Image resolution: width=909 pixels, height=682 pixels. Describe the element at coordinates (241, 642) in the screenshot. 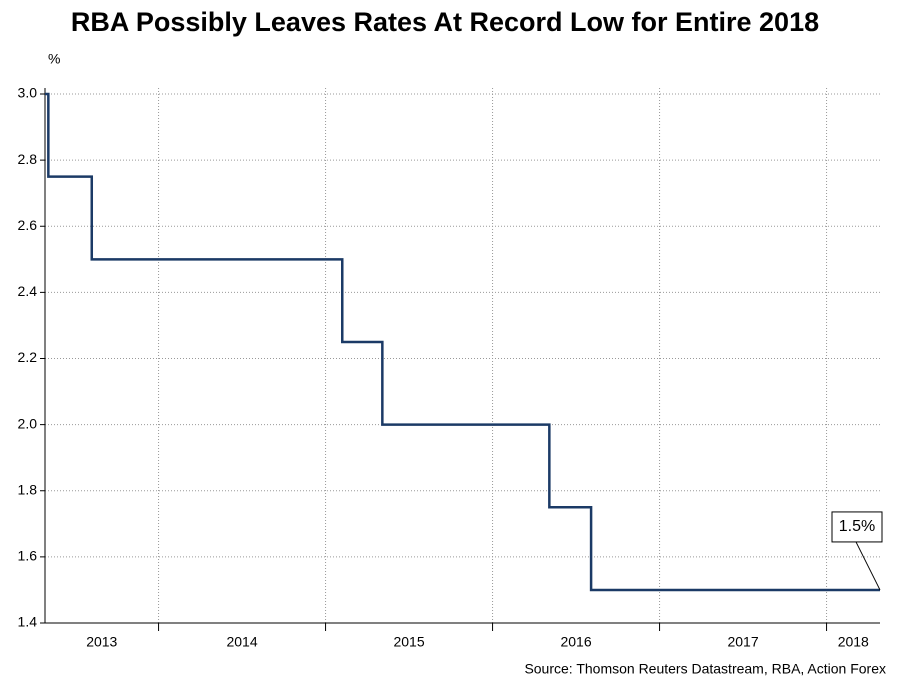

I see `x-tick-label: 2014` at that location.